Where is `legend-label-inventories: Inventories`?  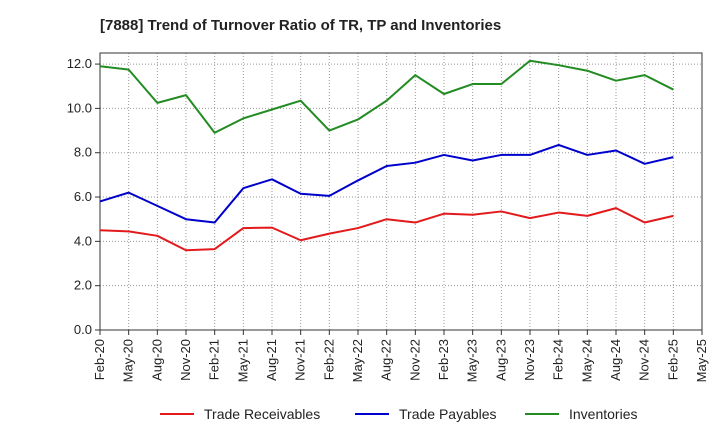
legend-label-inventories: Inventories is located at coordinates (603, 414).